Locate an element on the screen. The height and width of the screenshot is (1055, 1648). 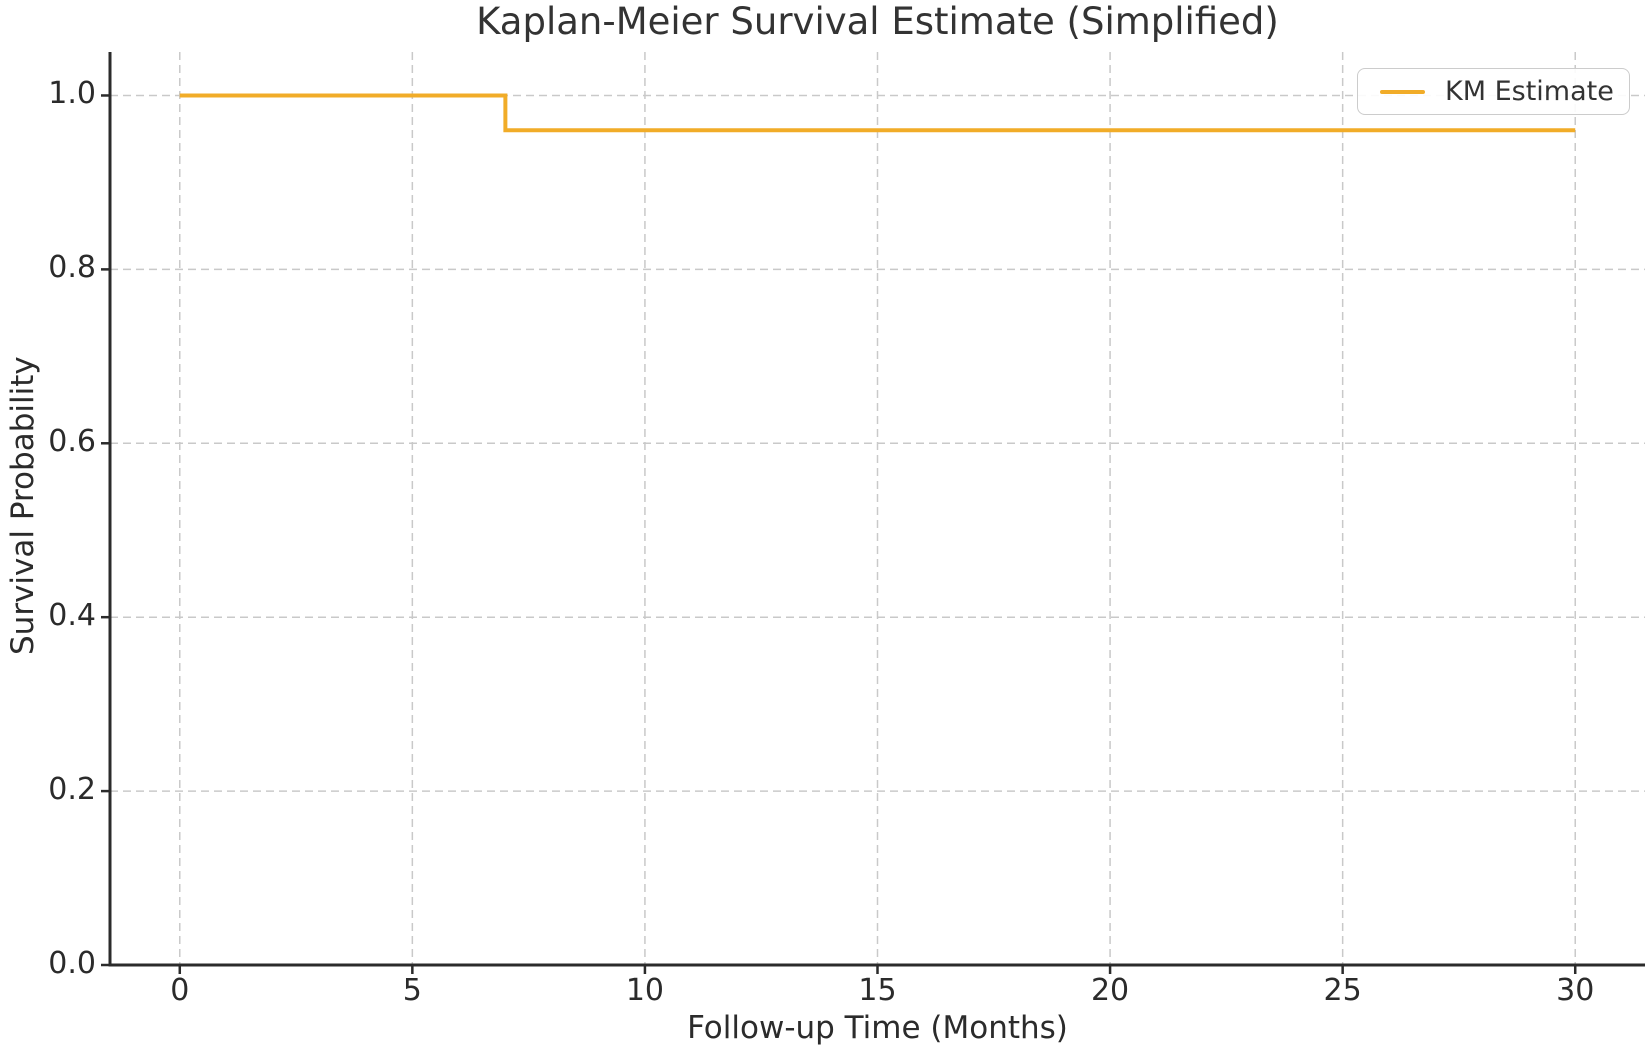
y-tick-label: 0.4 is located at coordinates (72, 616).